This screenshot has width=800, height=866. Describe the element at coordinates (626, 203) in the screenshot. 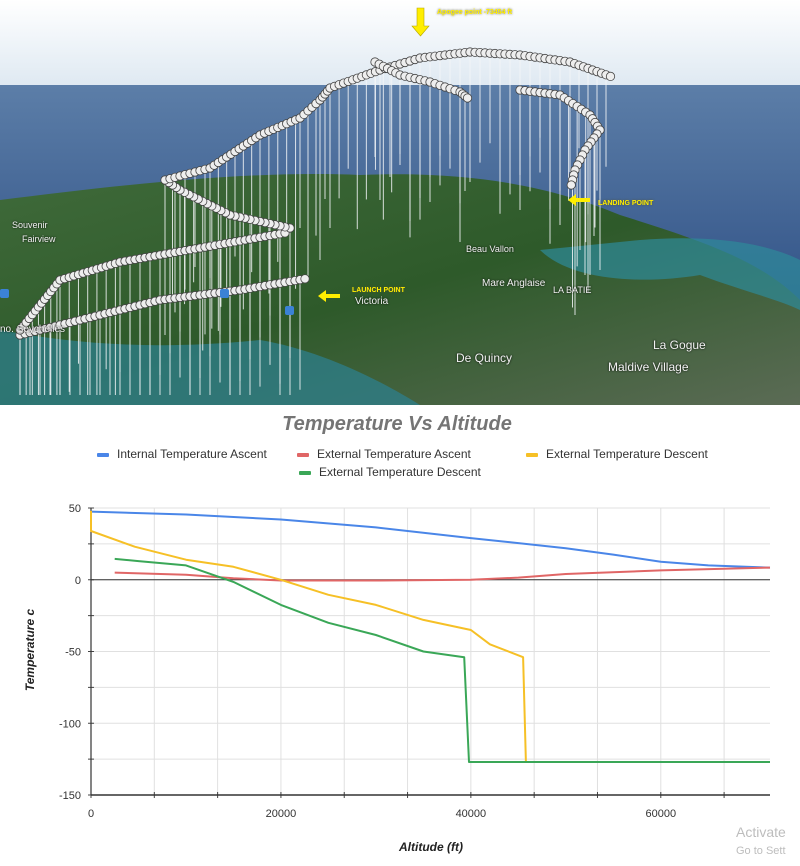

I see `landing-point-label: LANDING POINT` at that location.